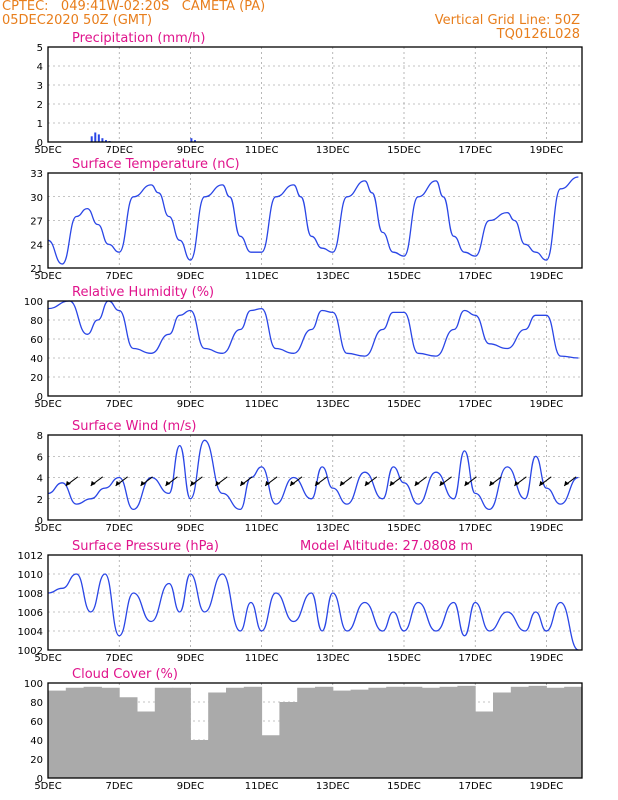  What do you see at coordinates (30, 632) in the screenshot?
I see `y-tick-label: 1004` at bounding box center [30, 632].